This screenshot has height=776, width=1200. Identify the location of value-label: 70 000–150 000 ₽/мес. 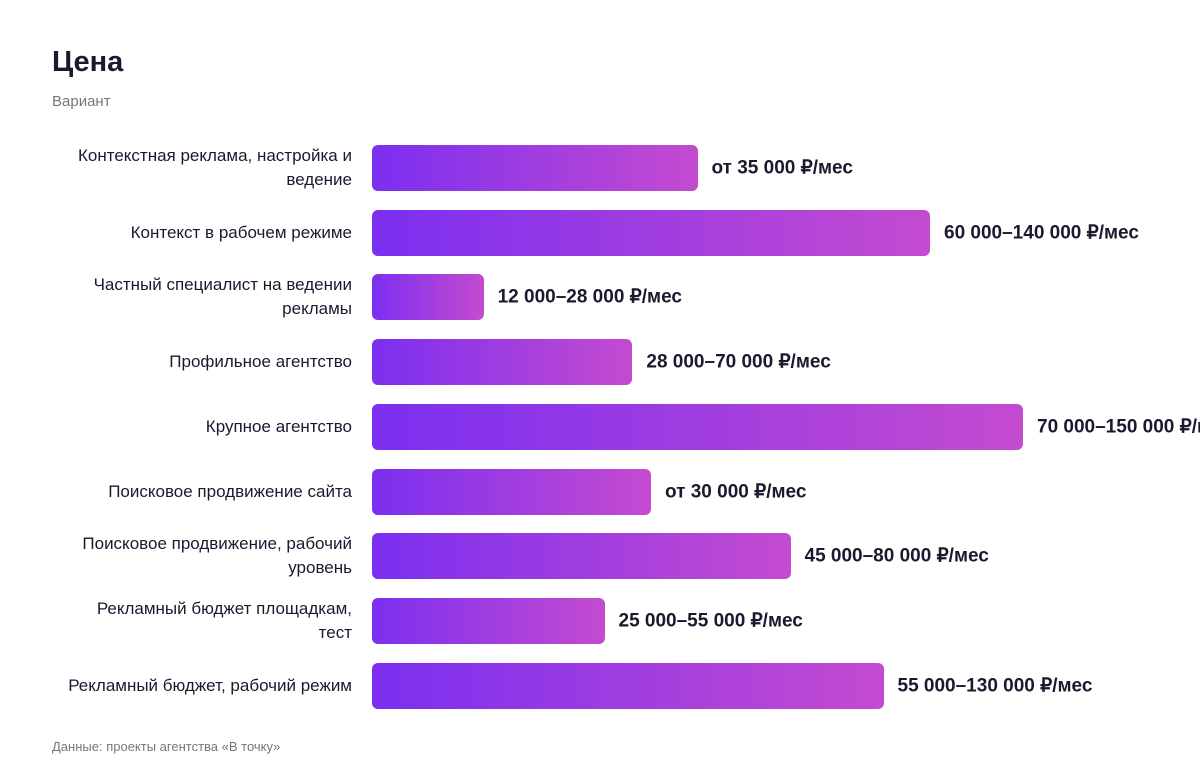
(1118, 427).